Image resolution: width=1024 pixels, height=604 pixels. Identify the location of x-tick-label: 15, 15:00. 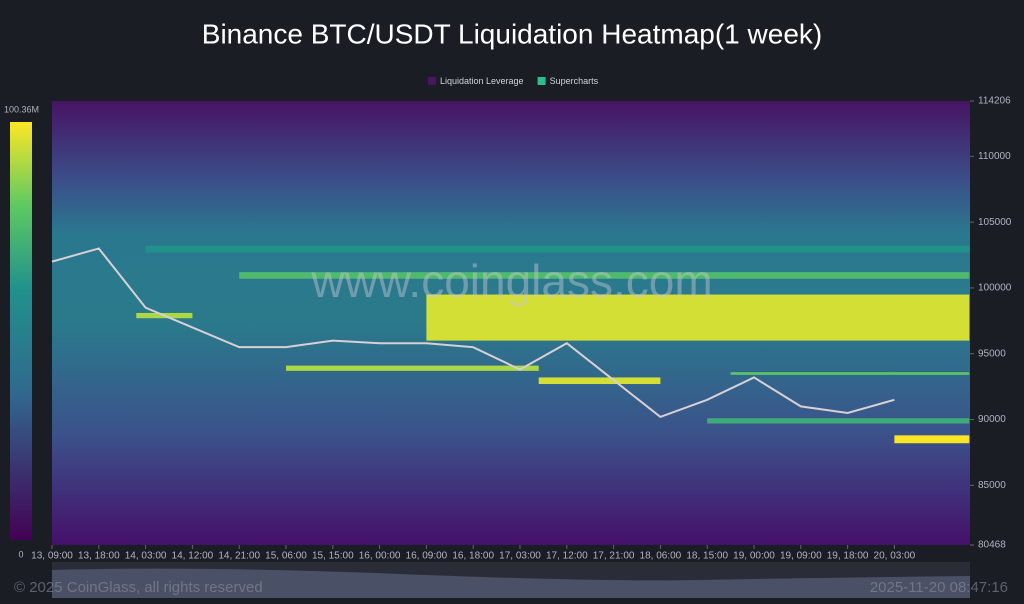
(333, 556).